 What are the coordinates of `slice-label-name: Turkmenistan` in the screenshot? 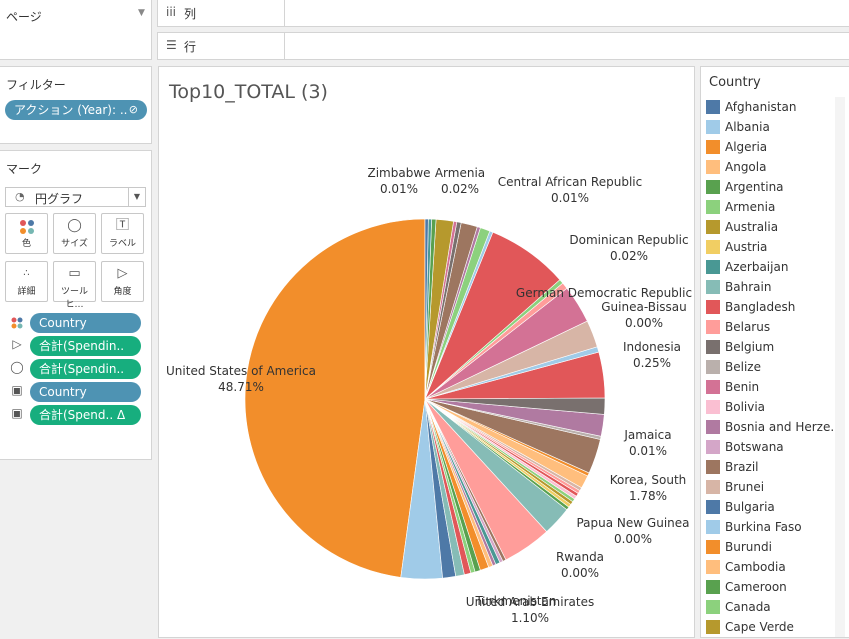 It's located at (516, 601).